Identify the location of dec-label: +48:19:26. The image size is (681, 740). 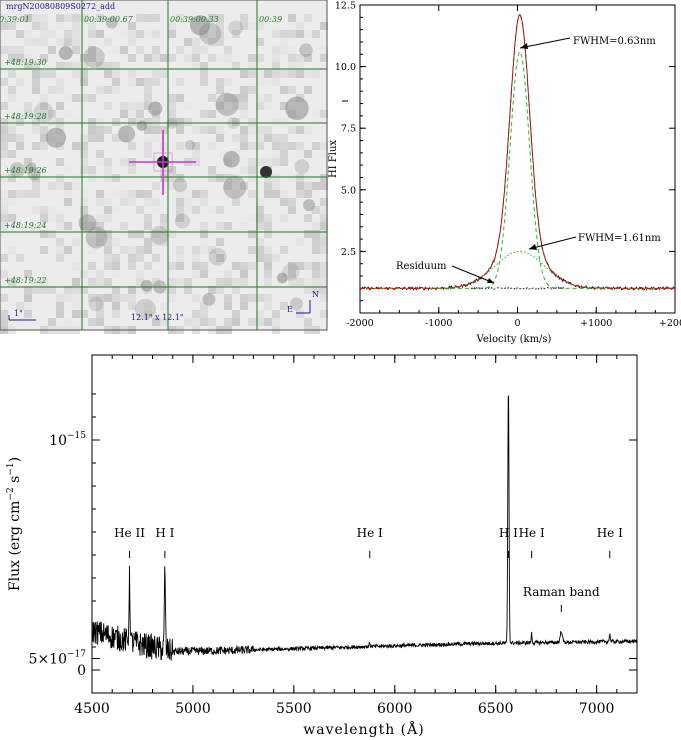
(25, 170).